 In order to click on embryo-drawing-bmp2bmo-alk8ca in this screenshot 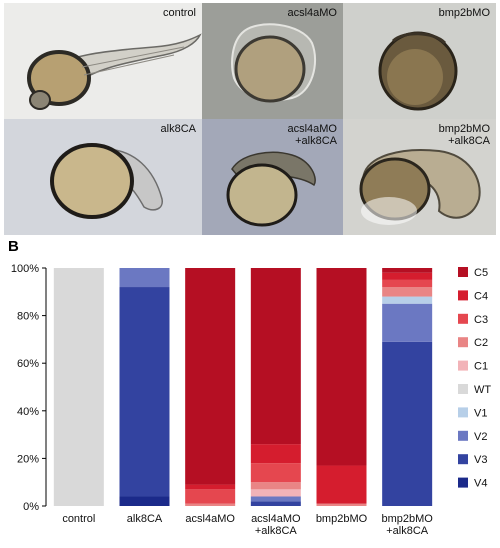, I will do `click(419, 177)`.